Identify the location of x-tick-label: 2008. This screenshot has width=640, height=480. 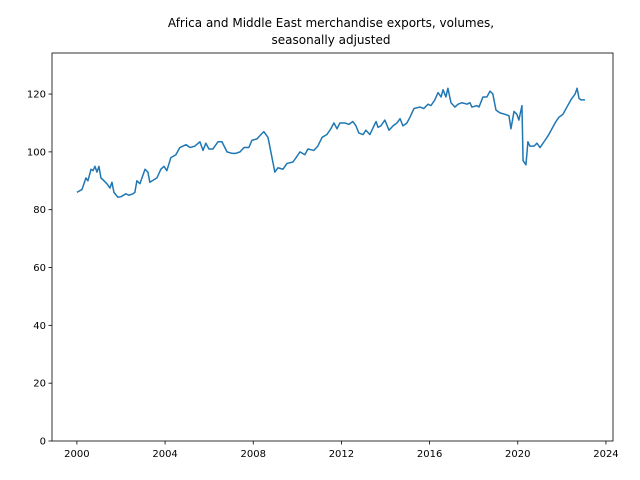
(253, 454).